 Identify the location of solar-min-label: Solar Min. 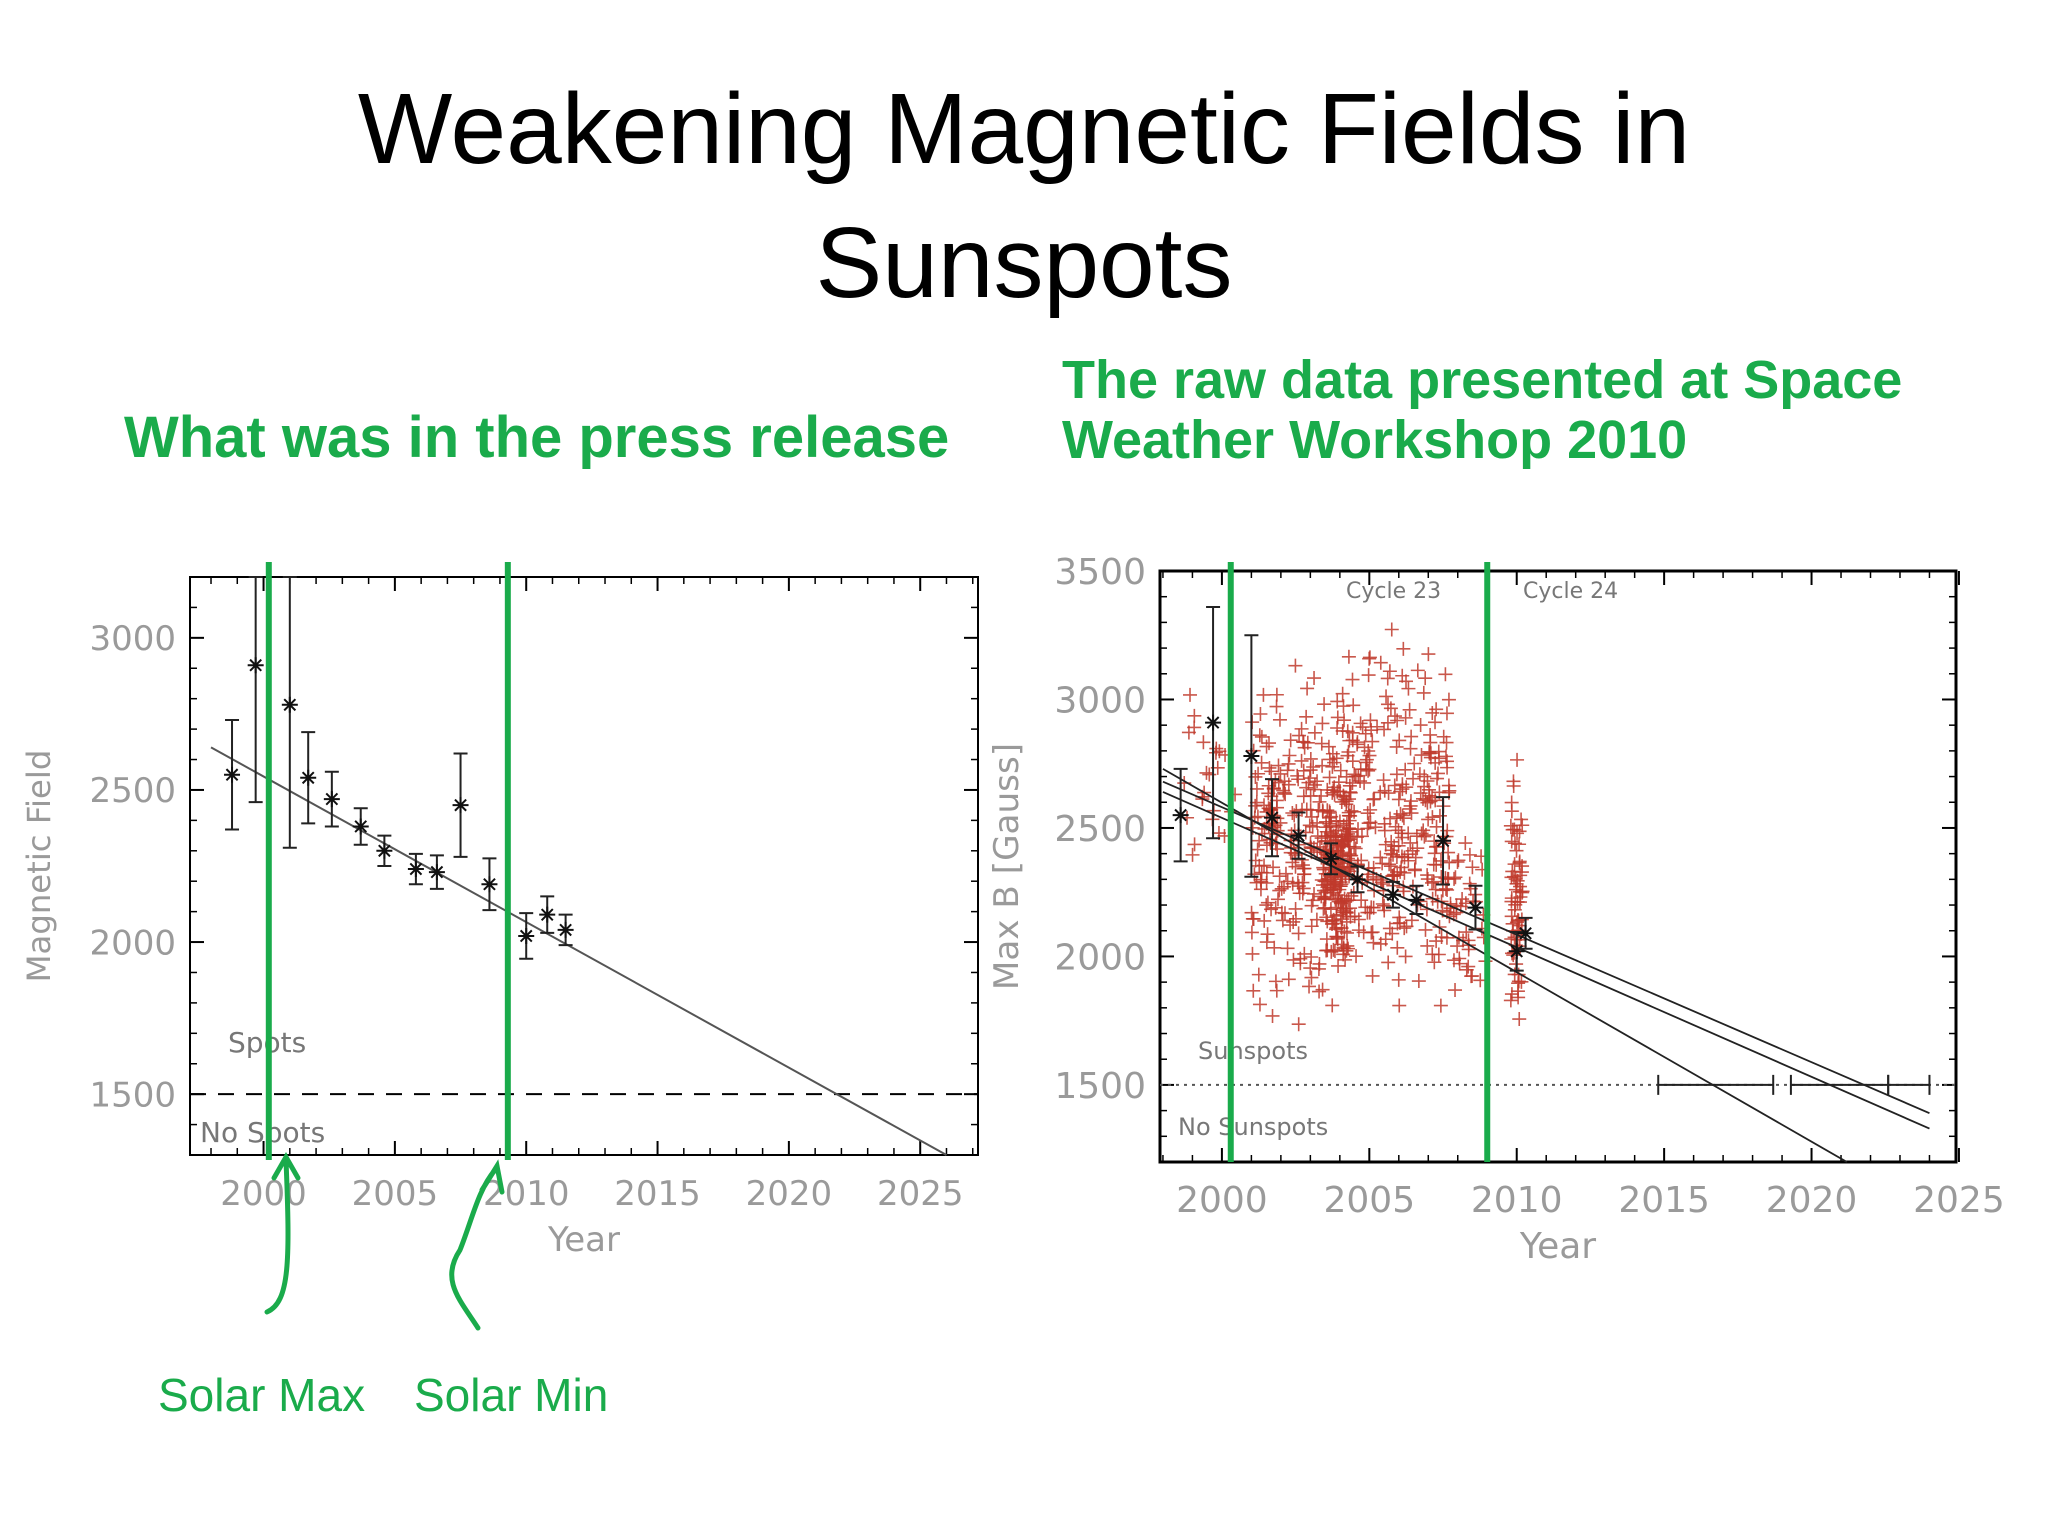
(511, 1395).